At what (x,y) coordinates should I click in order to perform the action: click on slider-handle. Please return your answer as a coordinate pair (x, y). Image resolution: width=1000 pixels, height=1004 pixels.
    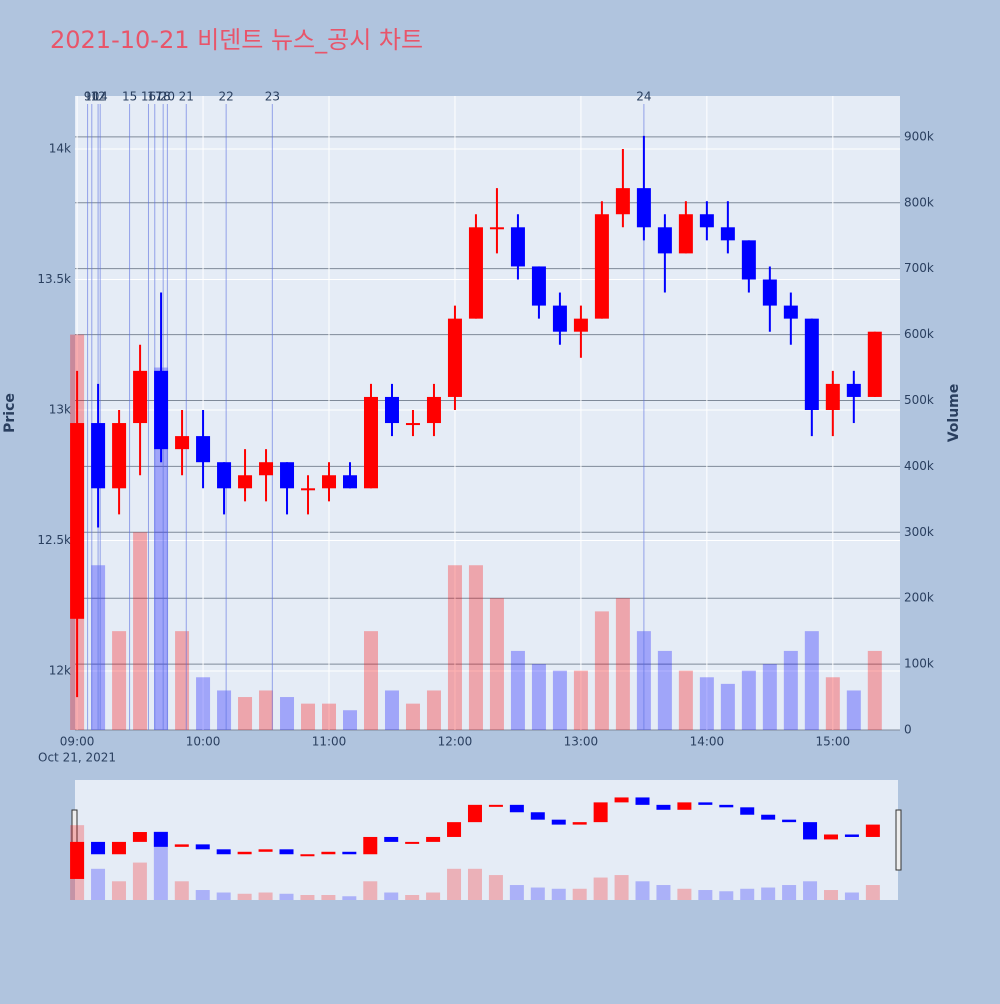
    Looking at the image, I should click on (898, 840).